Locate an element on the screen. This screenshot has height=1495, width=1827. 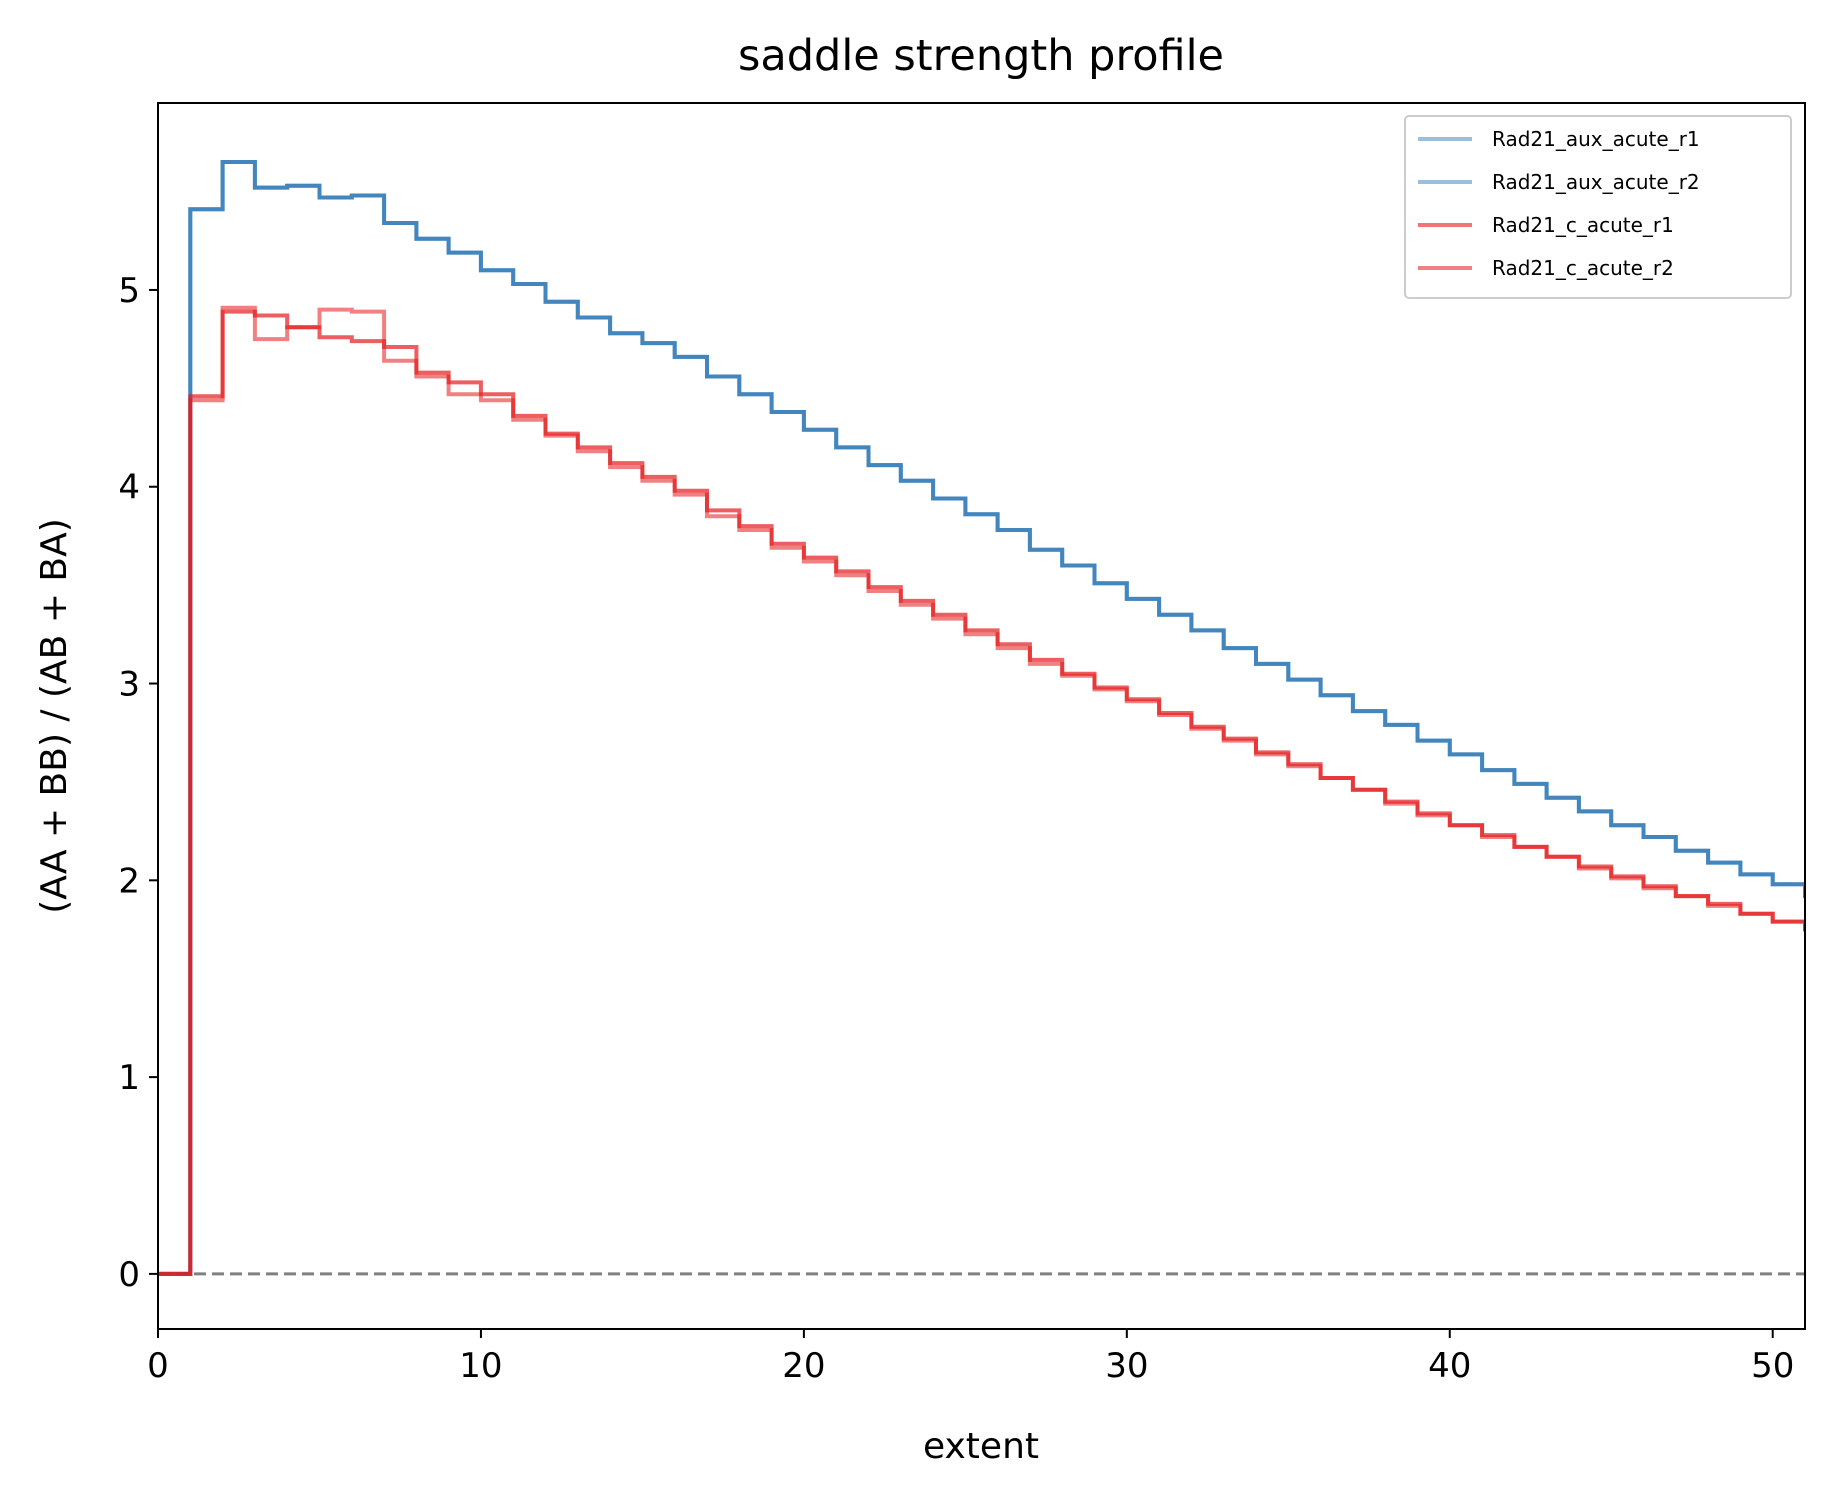
x-tick-label: 0 is located at coordinates (158, 1366).